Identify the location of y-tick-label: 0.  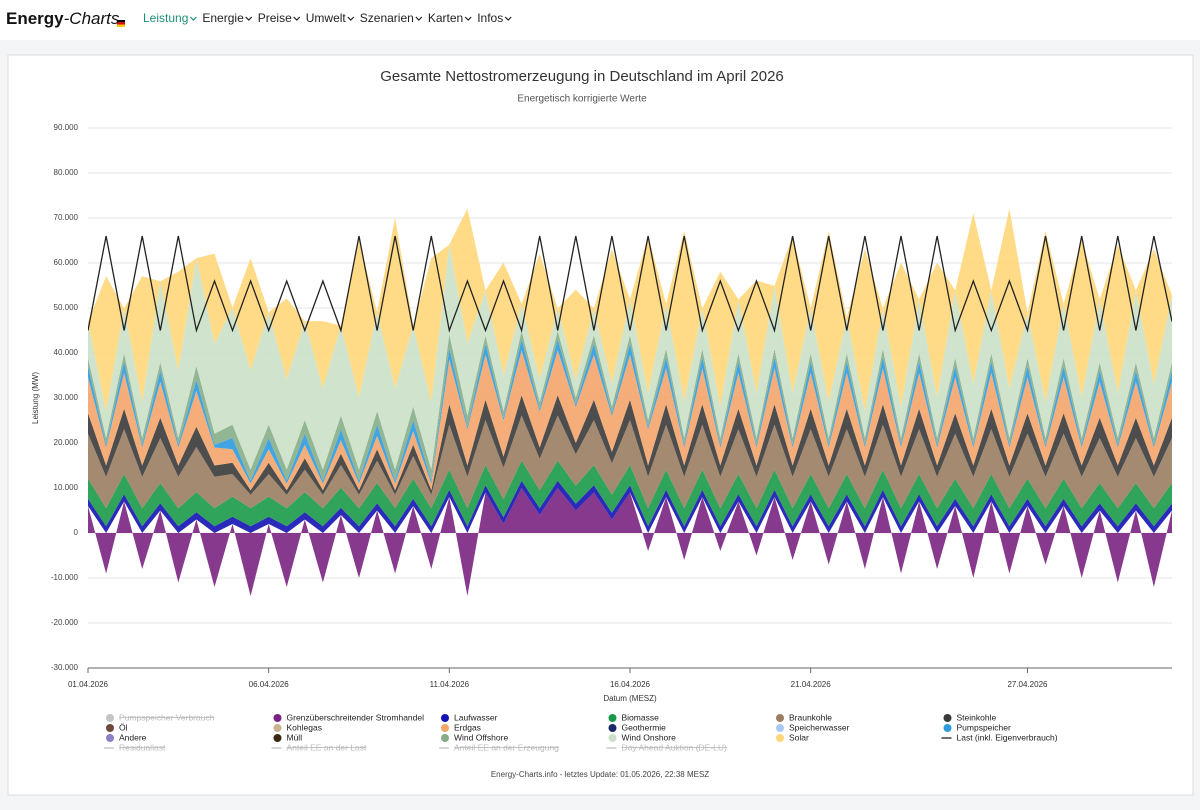
(76, 532).